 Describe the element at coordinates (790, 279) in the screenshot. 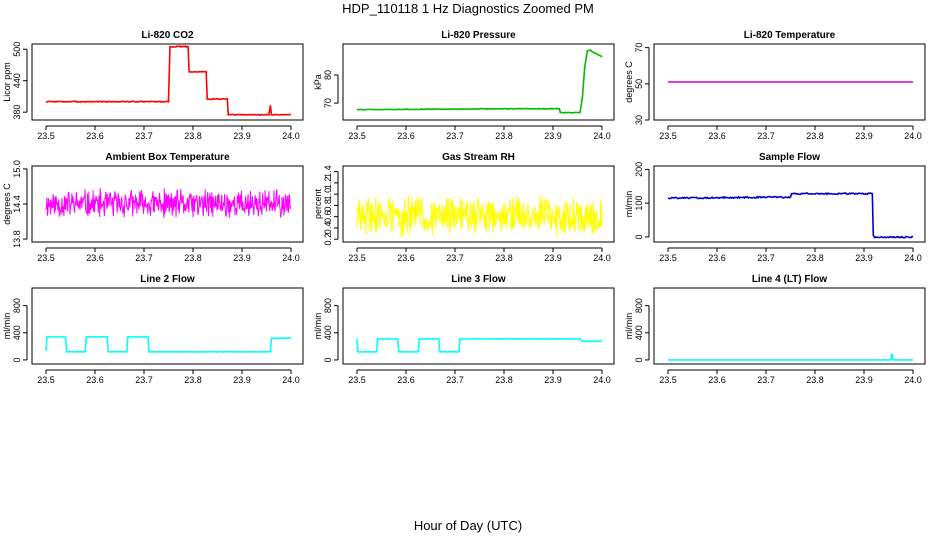

I see `panel-title: Line 4 (LT) Flow` at that location.